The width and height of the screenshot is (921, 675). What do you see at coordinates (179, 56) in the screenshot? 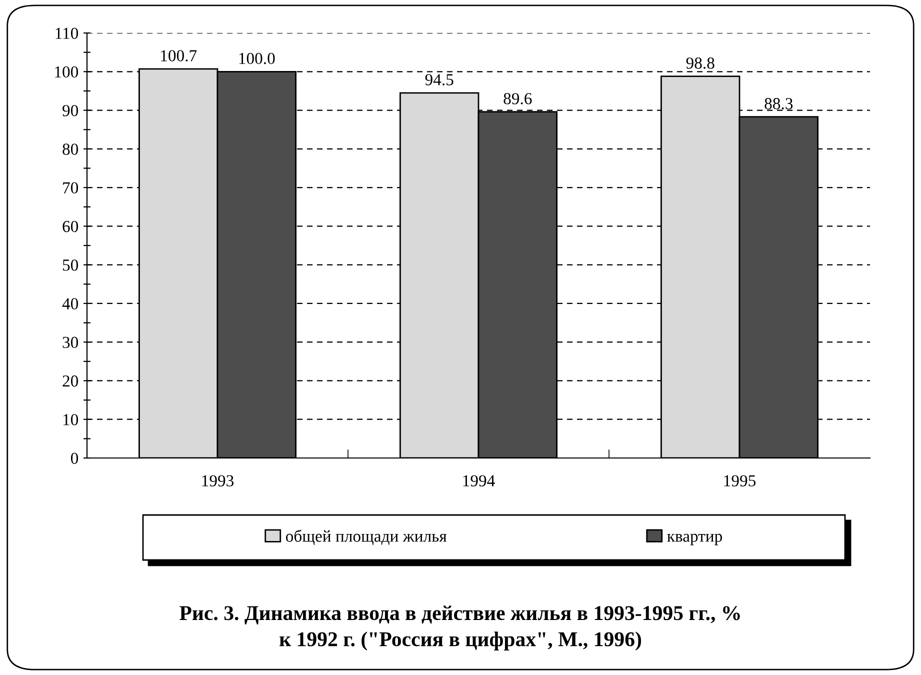
I see `data-label: 100.7` at bounding box center [179, 56].